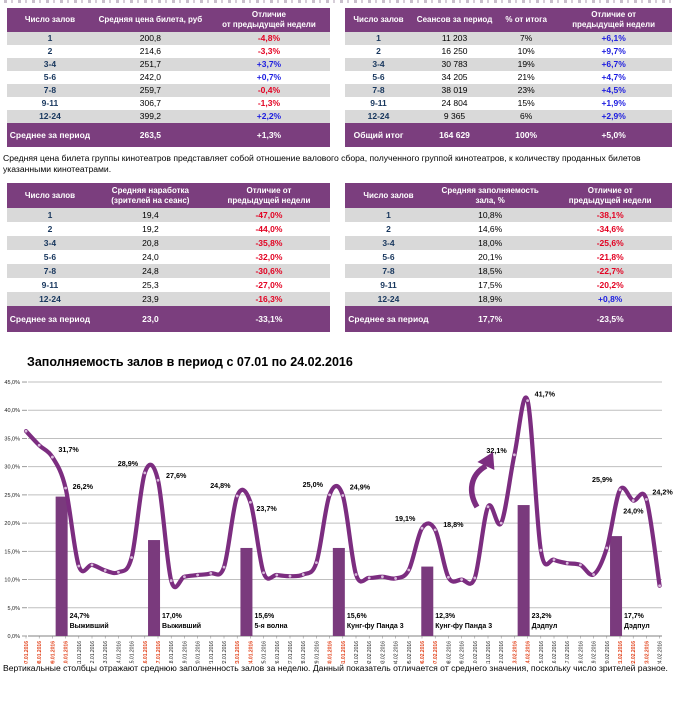 Image resolution: width=679 pixels, height=701 pixels. What do you see at coordinates (67, 652) in the screenshot?
I see `x-tick-label: 10.01.2016` at bounding box center [67, 652].